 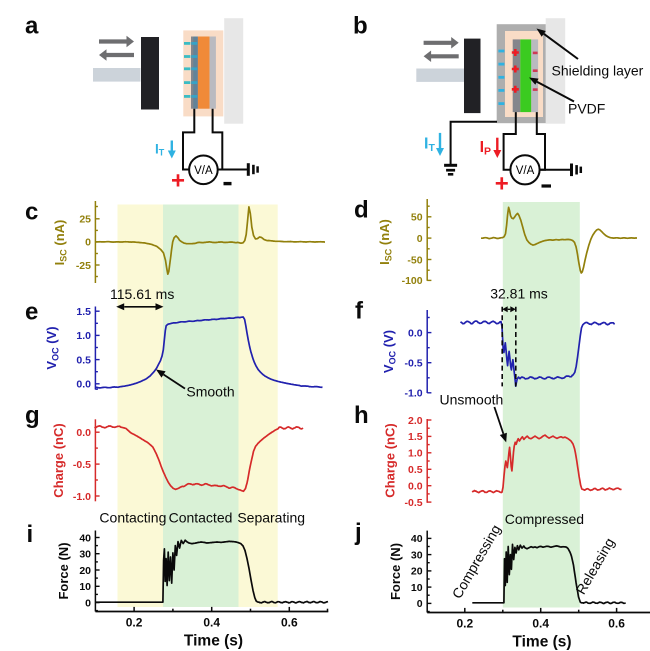 I want to click on svg-text: 2.0, so click(x=415, y=421).